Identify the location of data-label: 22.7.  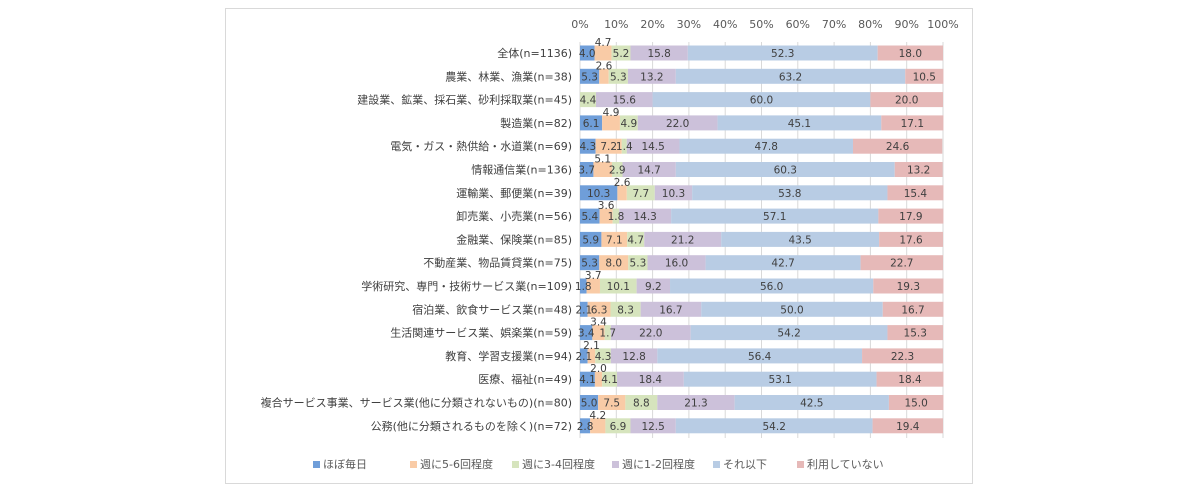
(901, 264).